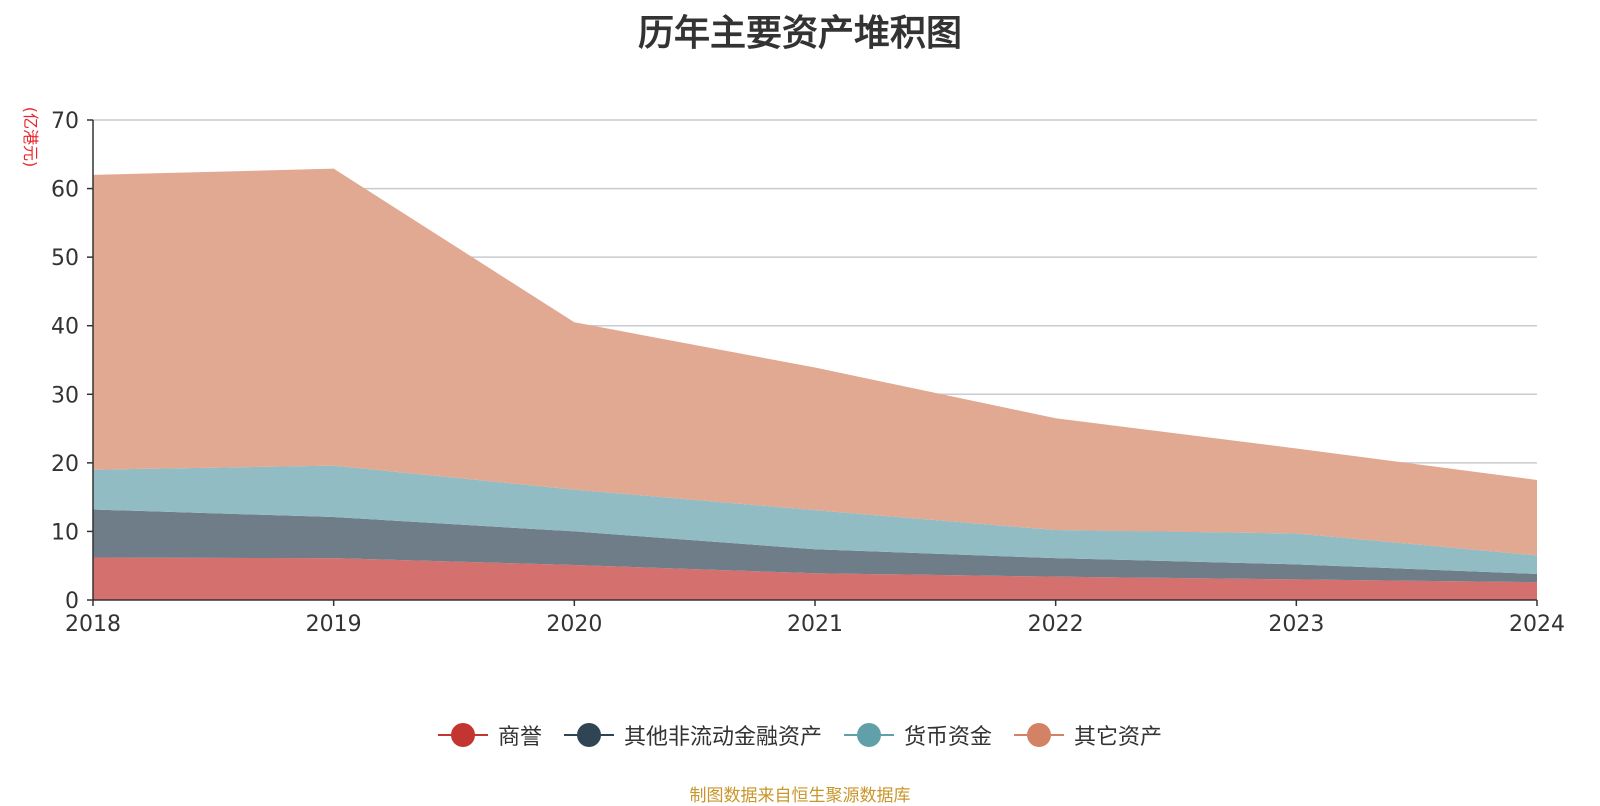 The height and width of the screenshot is (806, 1600). Describe the element at coordinates (65, 395) in the screenshot. I see `y-tick-label: 30` at that location.